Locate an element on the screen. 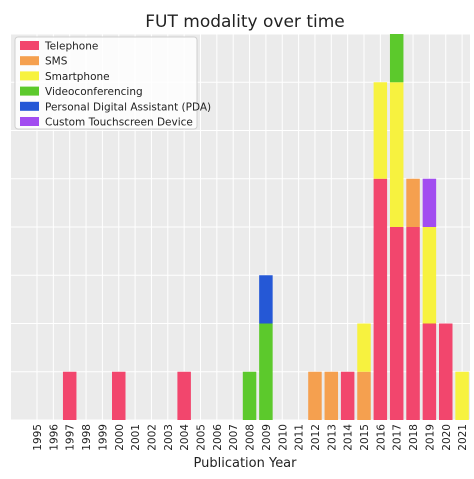 This screenshot has width=474, height=479. x-tick-label: 2007 is located at coordinates (234, 437).